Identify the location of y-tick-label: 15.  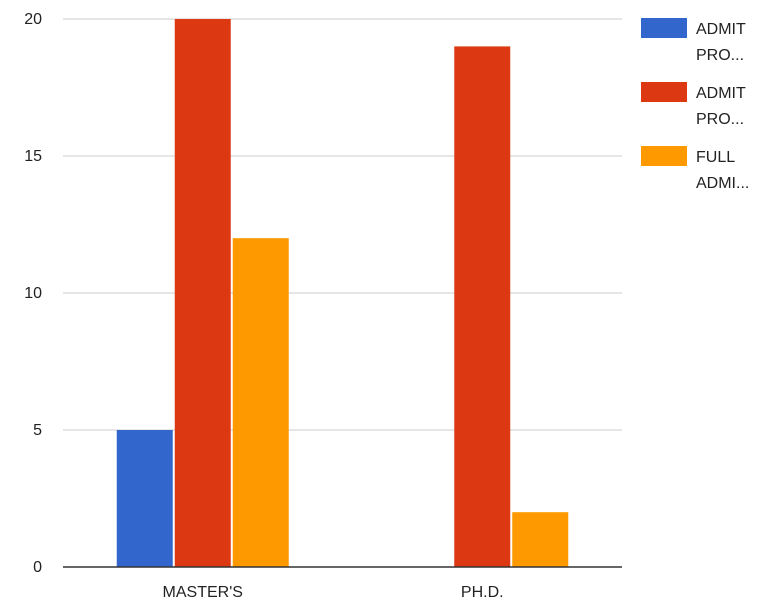
(33, 156).